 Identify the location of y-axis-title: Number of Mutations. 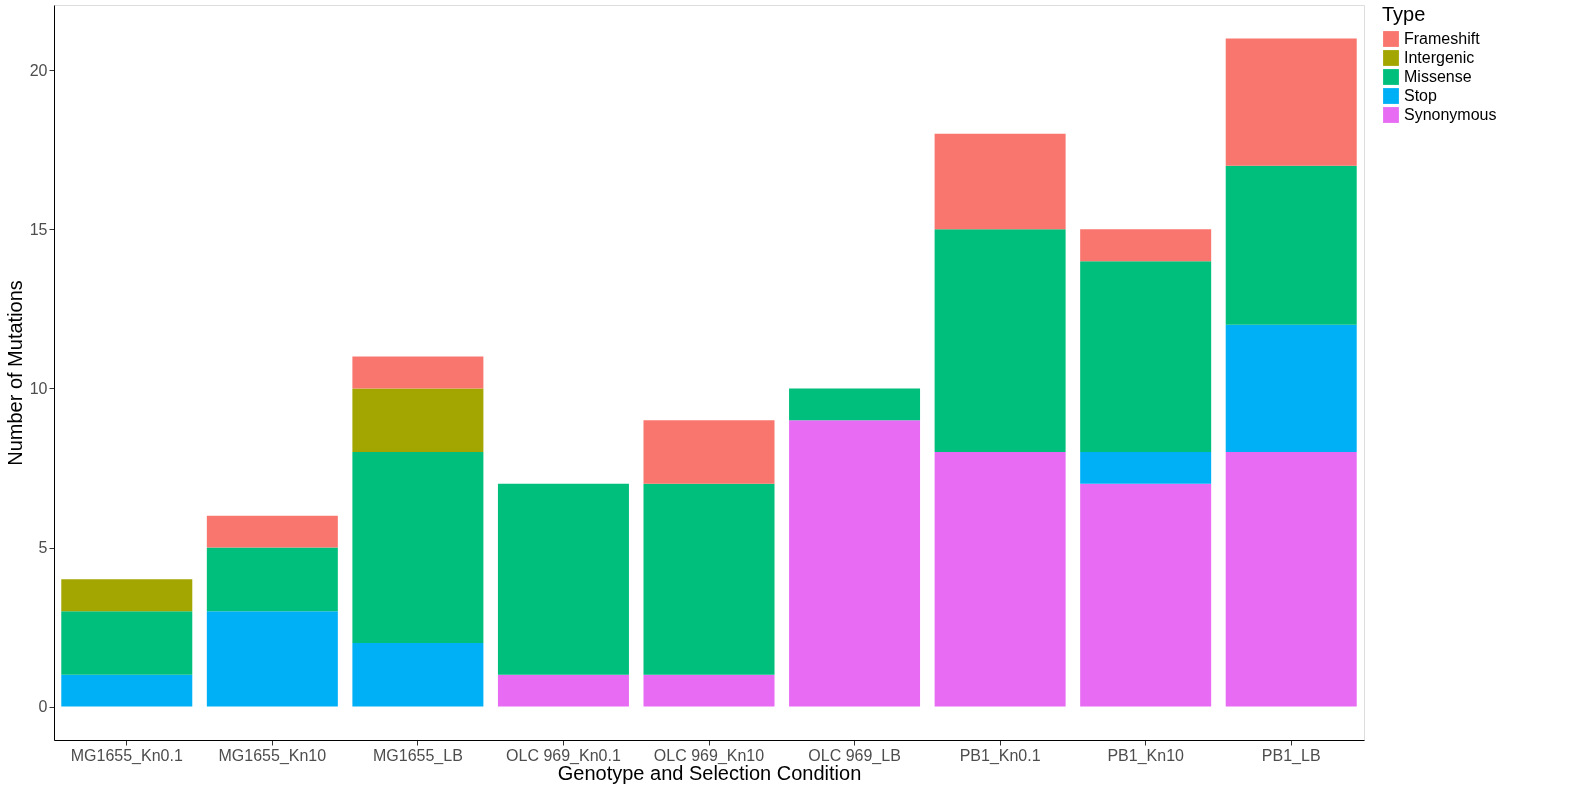
(14, 373).